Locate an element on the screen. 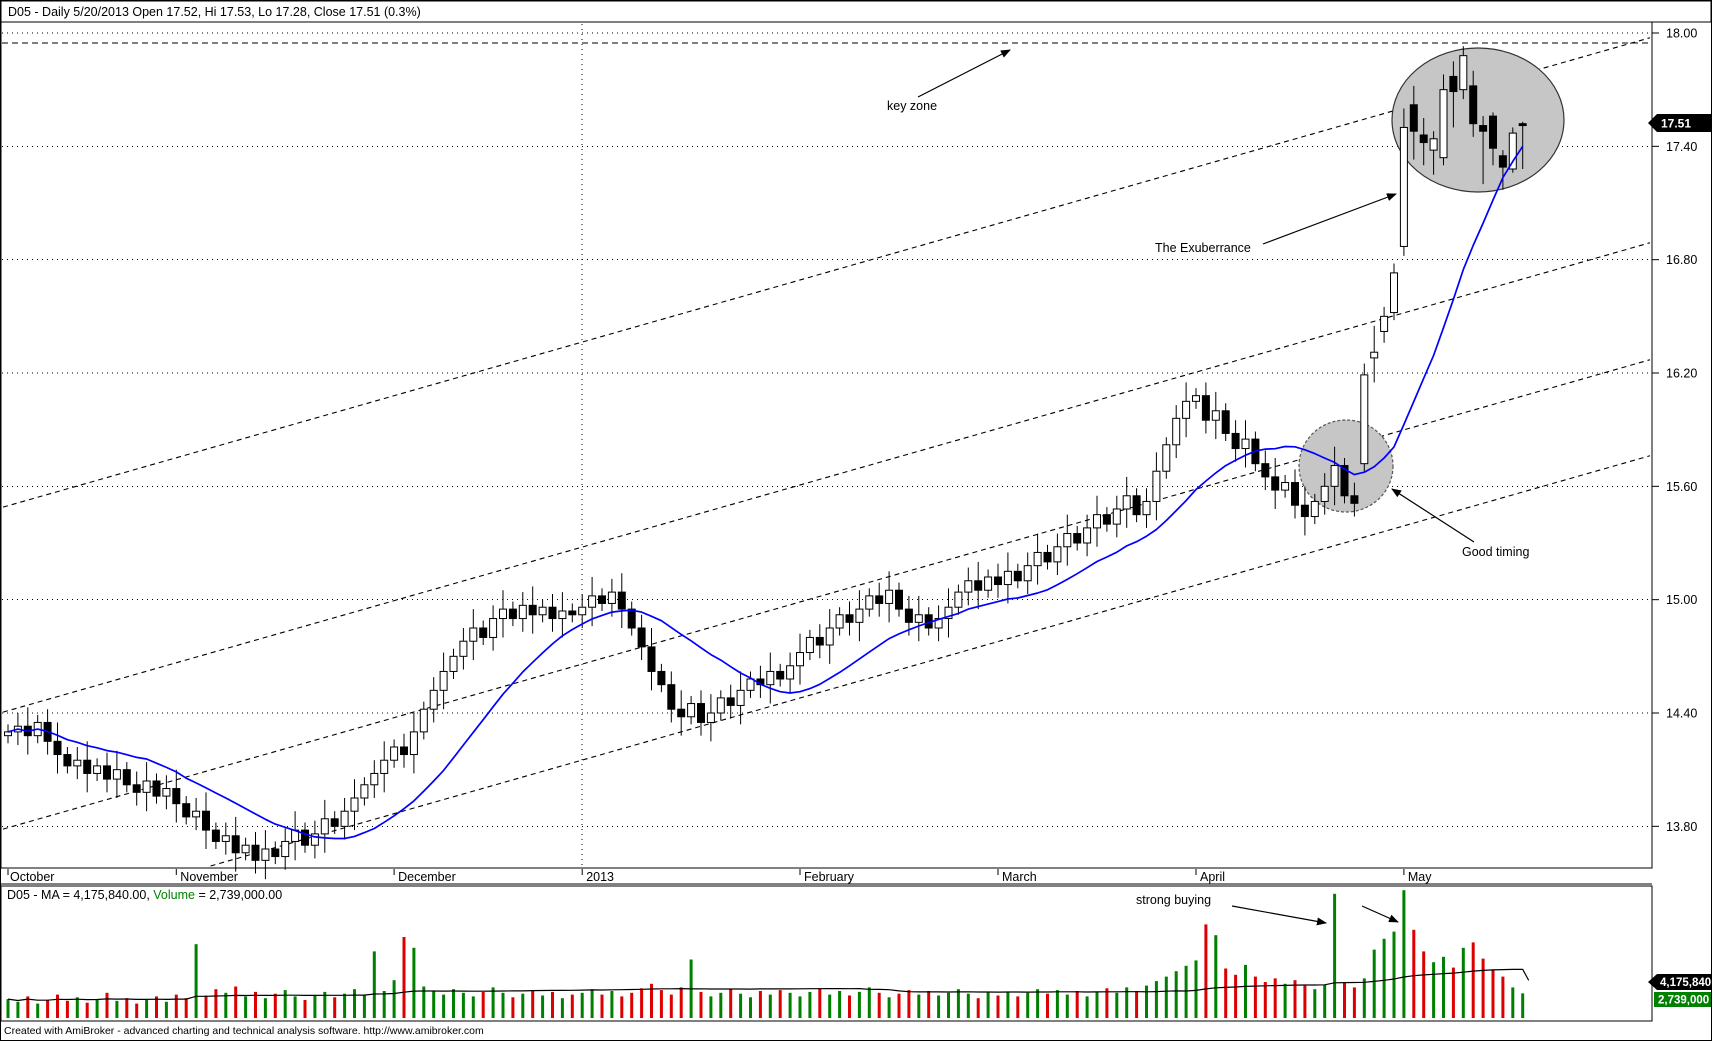 The width and height of the screenshot is (1712, 1041). price-axis-label: 16.80 is located at coordinates (1681, 260).